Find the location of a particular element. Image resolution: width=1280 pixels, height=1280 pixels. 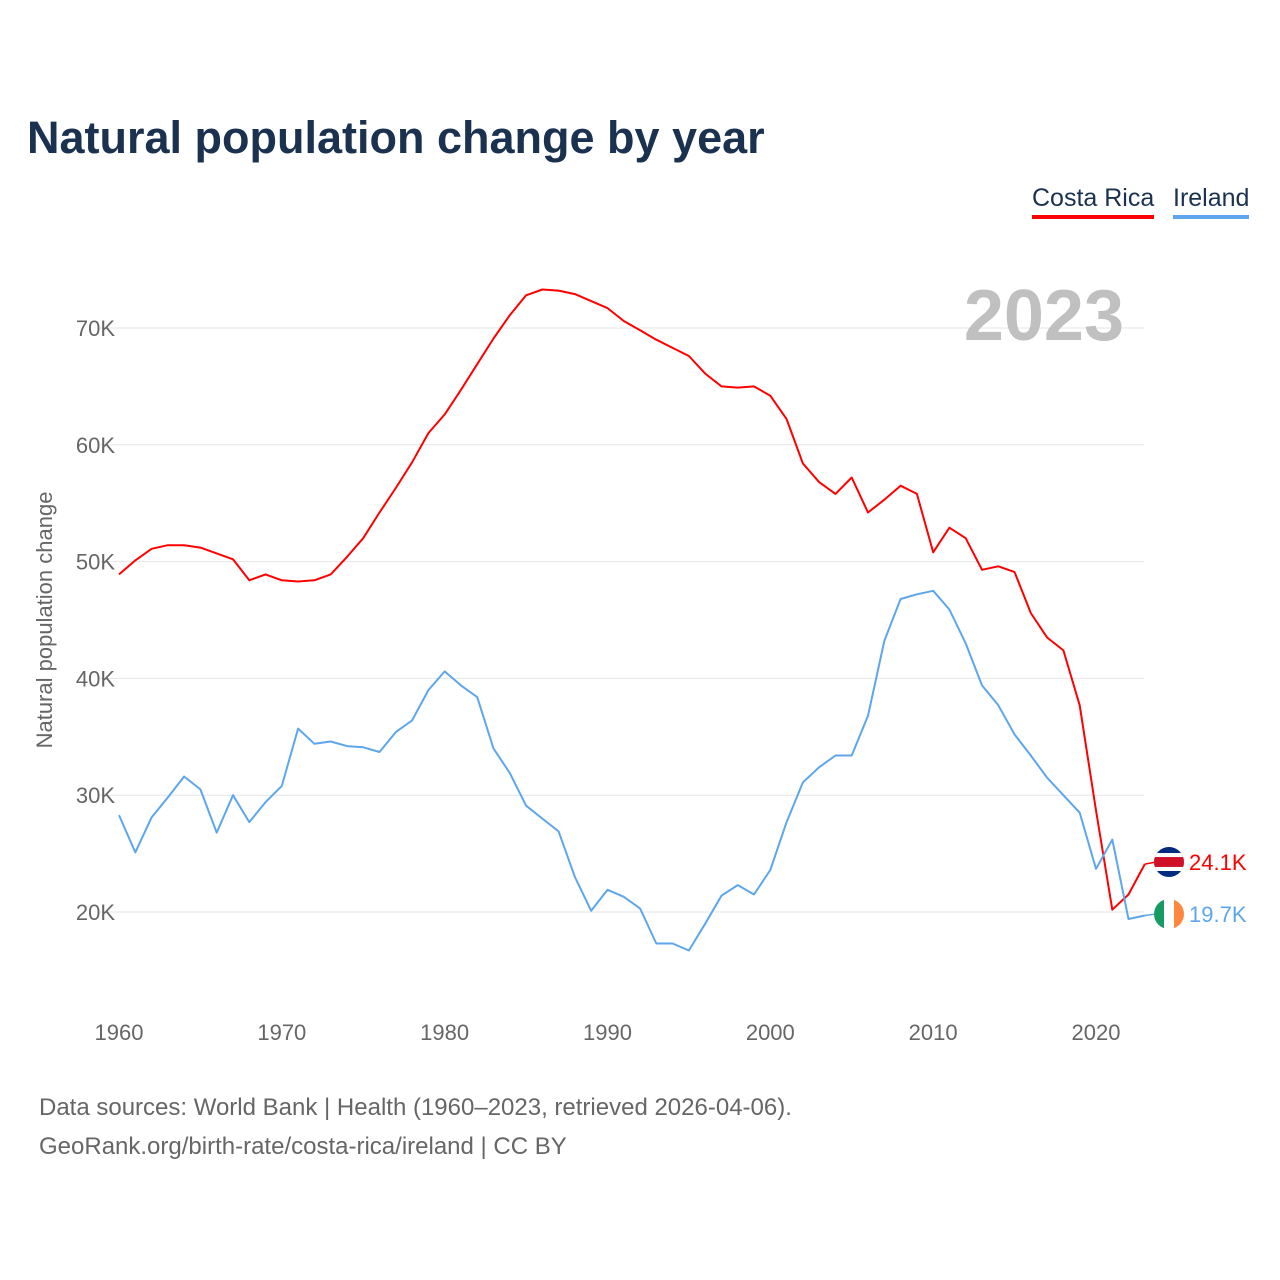

y-tick-label: 40K is located at coordinates (95, 678).